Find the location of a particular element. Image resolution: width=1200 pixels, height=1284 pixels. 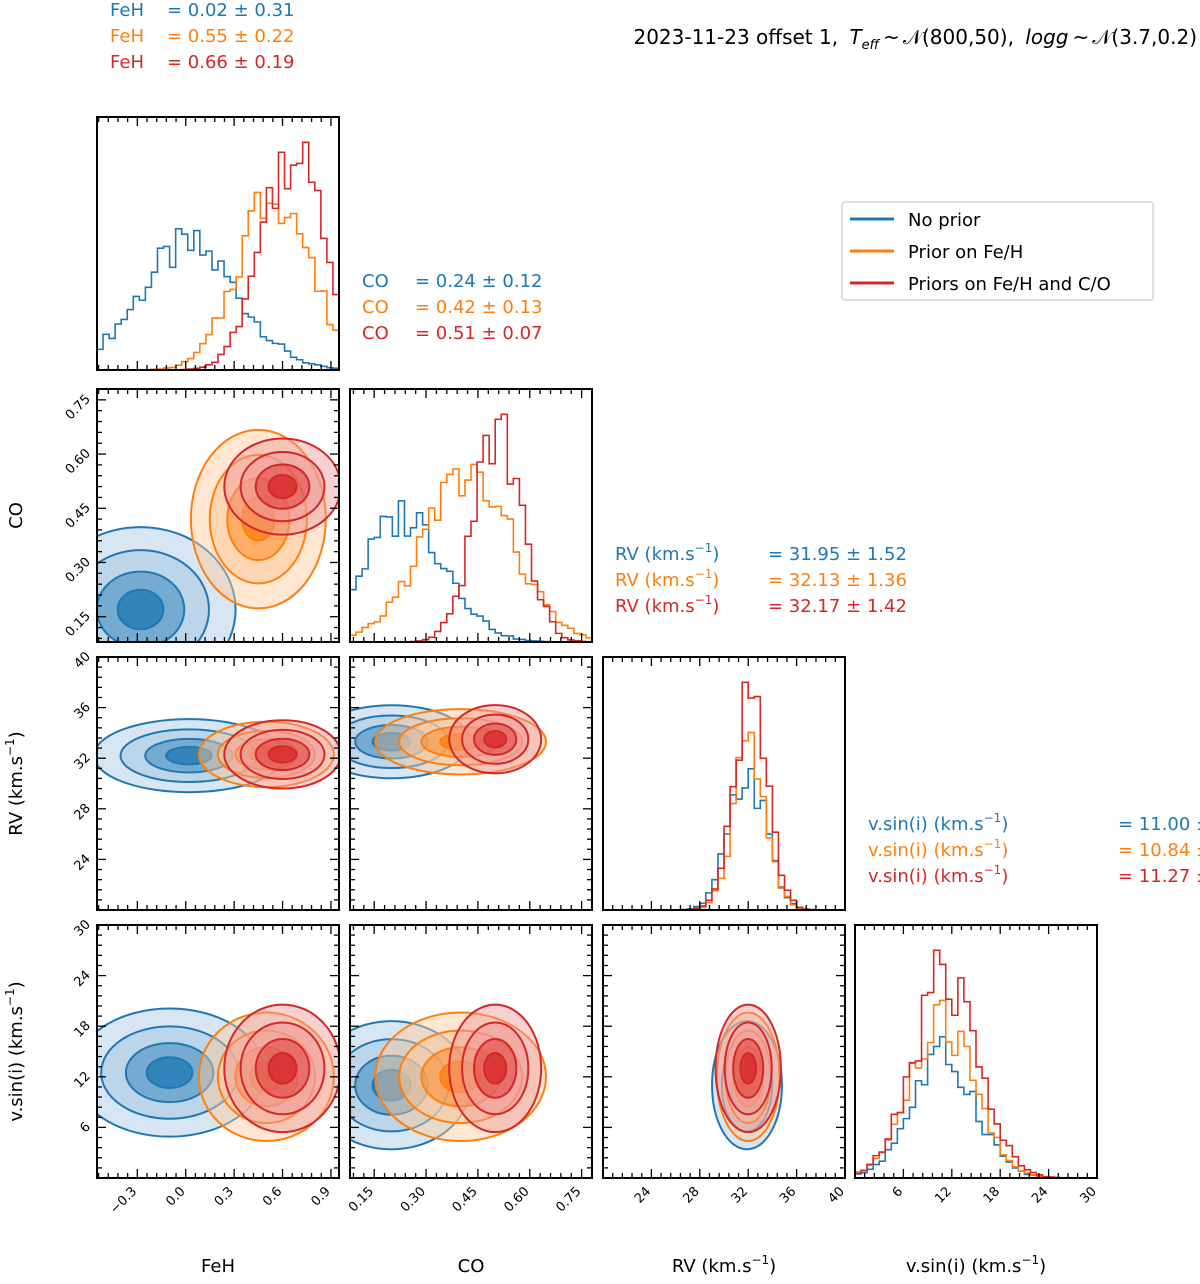

tick-label-CO-4: 0.75 is located at coordinates (568, 1199).